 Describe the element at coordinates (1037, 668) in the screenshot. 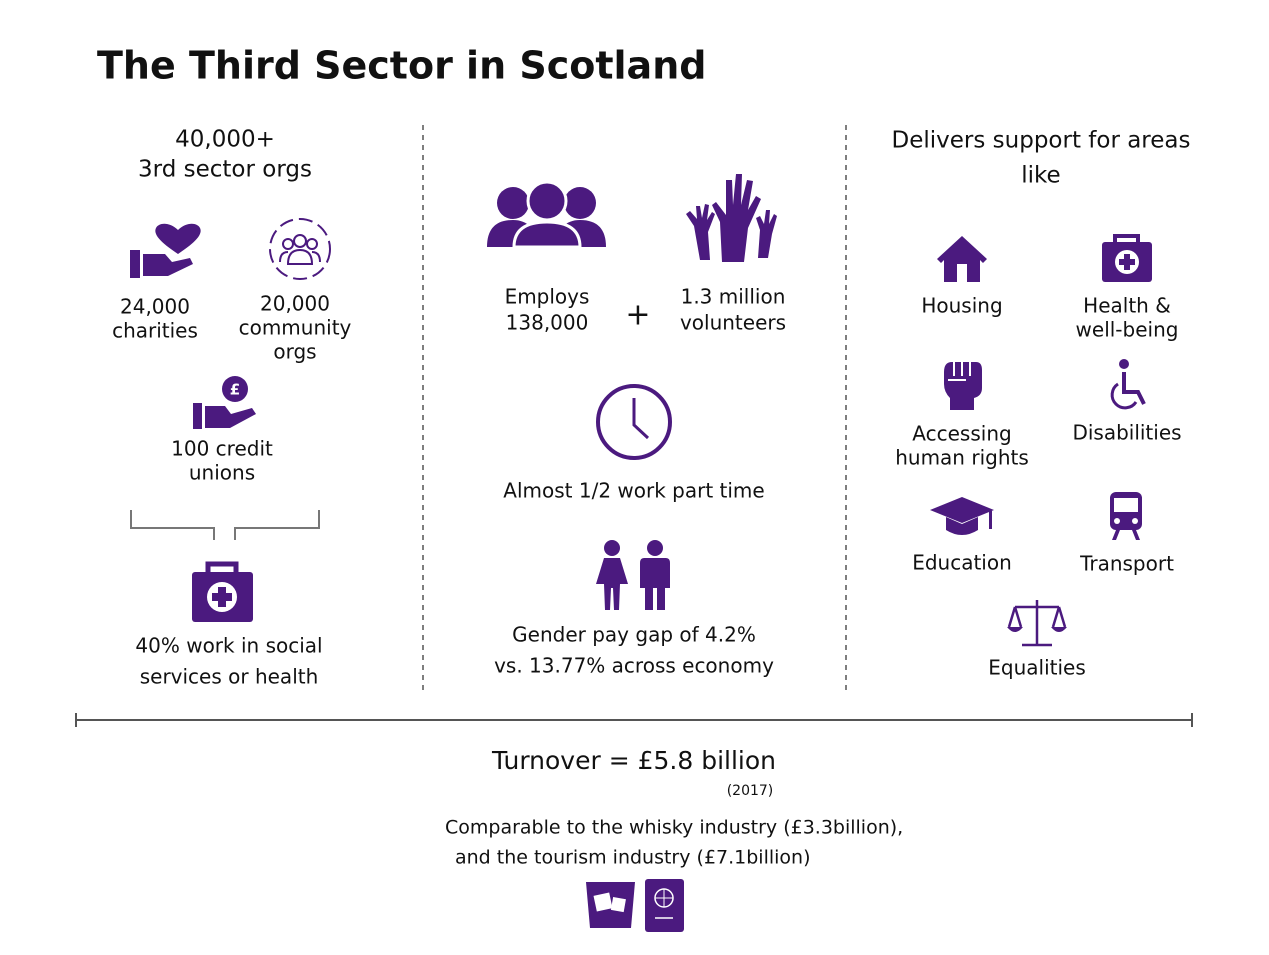

I see `area-label: Equalities` at that location.